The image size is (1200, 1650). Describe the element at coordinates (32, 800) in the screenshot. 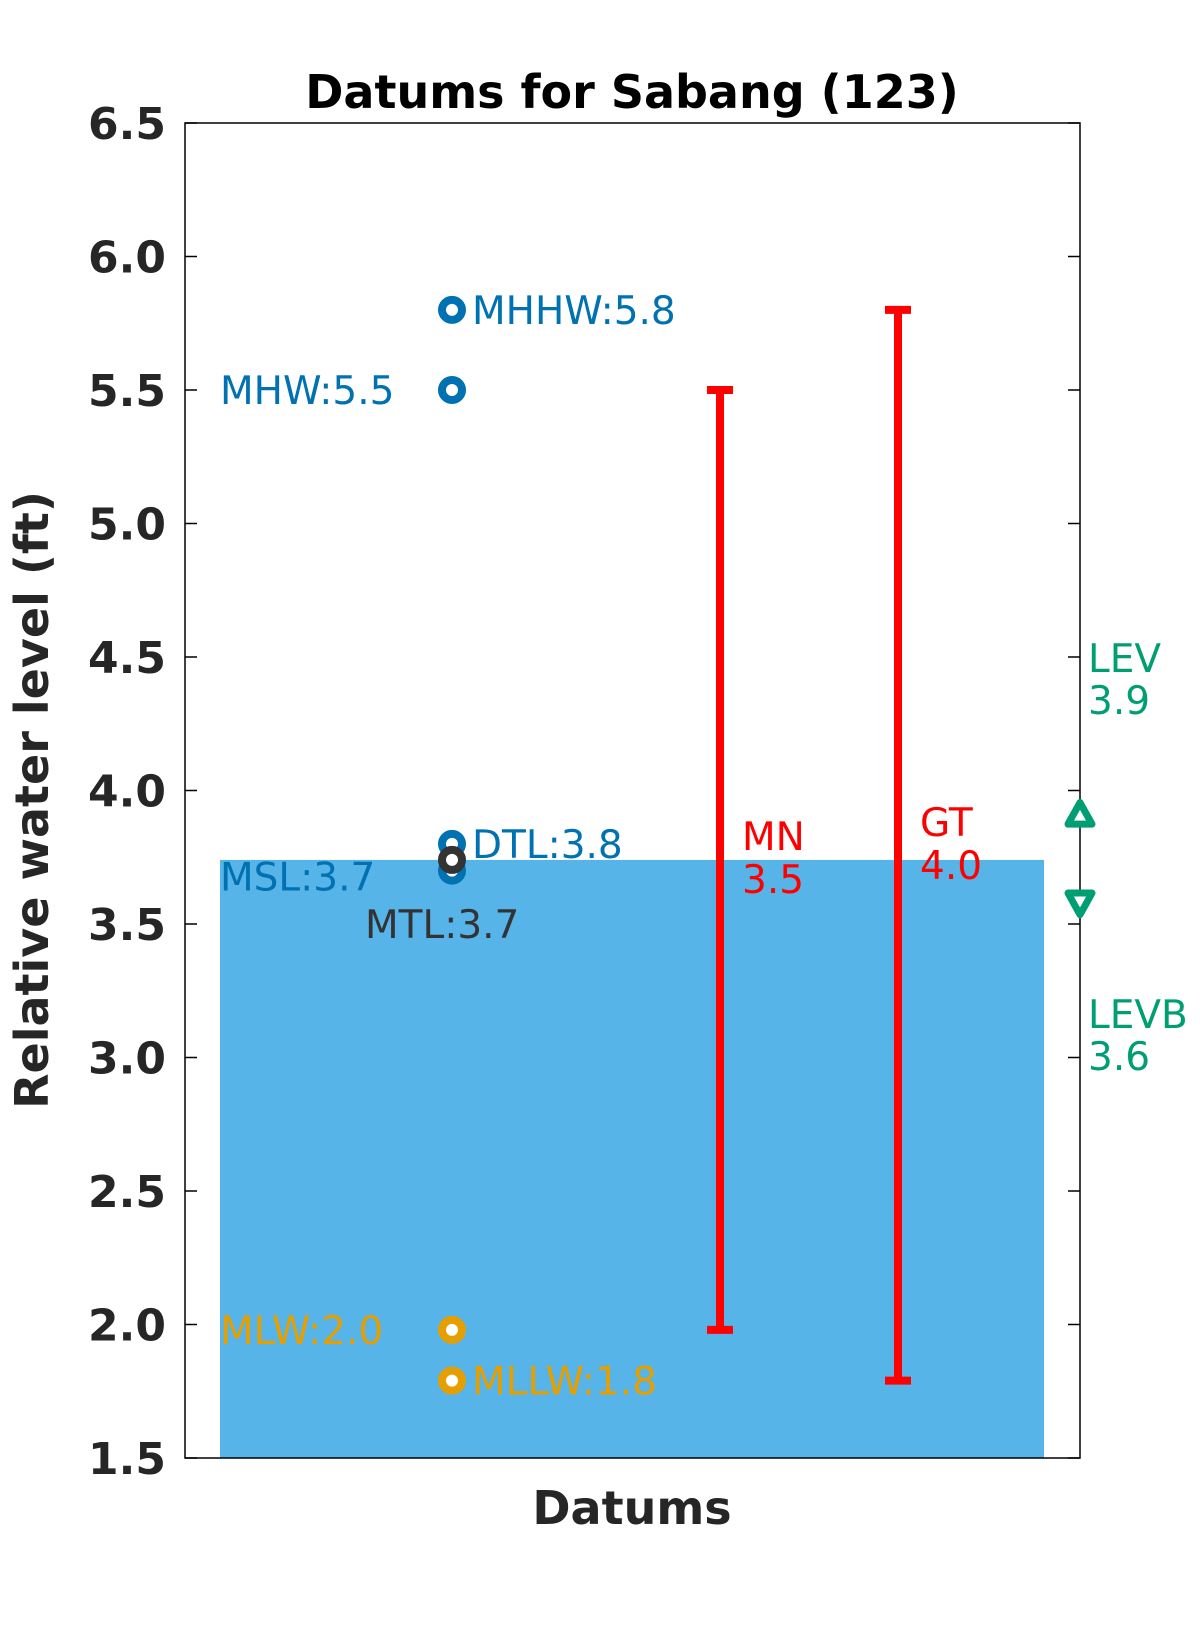

I see `y-axis-label: Relative water level (ft)` at that location.